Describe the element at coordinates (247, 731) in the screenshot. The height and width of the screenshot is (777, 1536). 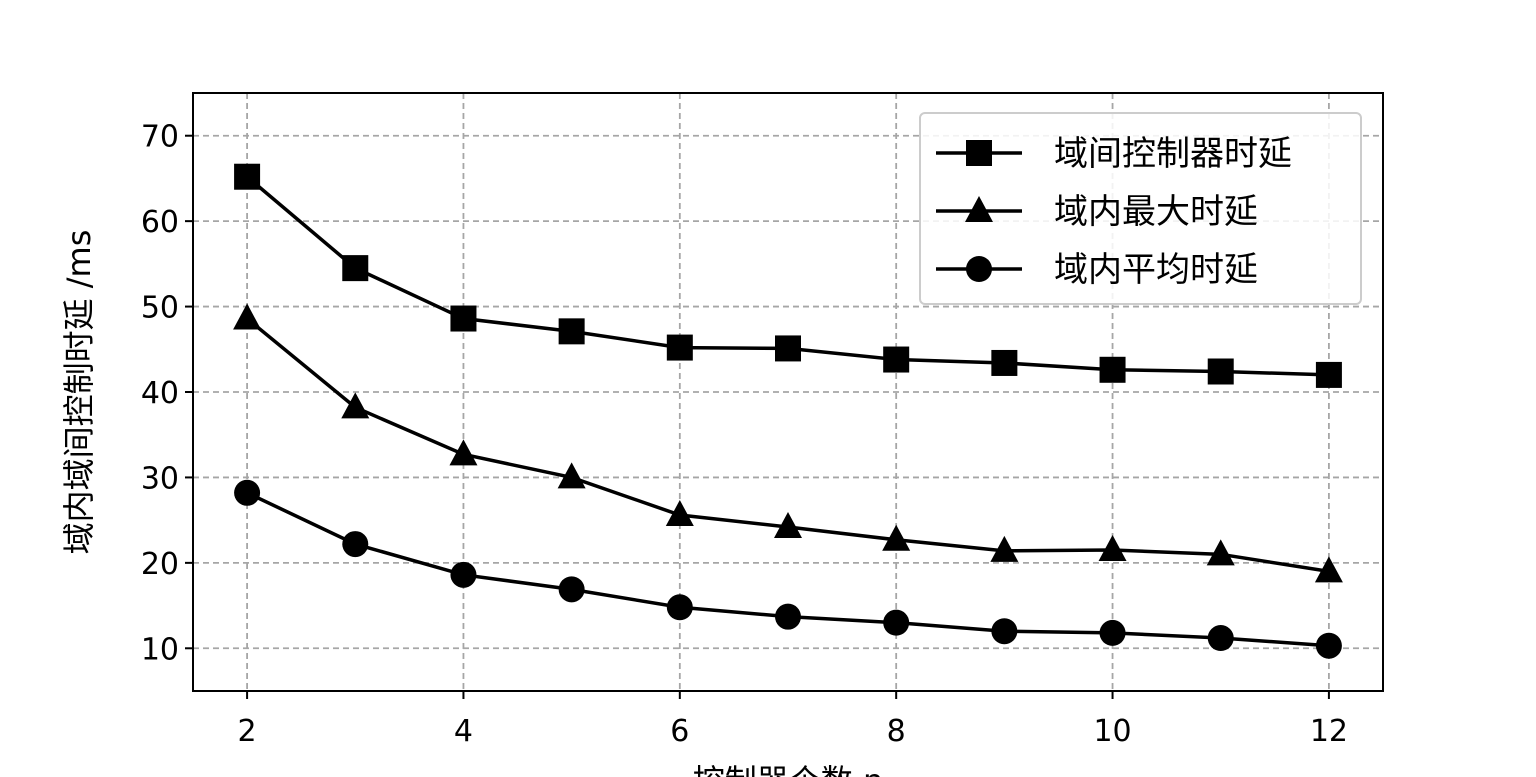
I see `x-tick-label: 2` at that location.